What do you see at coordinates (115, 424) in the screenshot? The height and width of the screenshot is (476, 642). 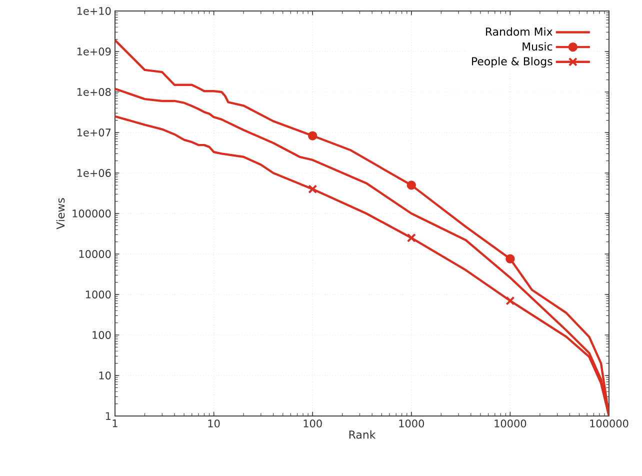 I see `x-tick-label: 1` at bounding box center [115, 424].